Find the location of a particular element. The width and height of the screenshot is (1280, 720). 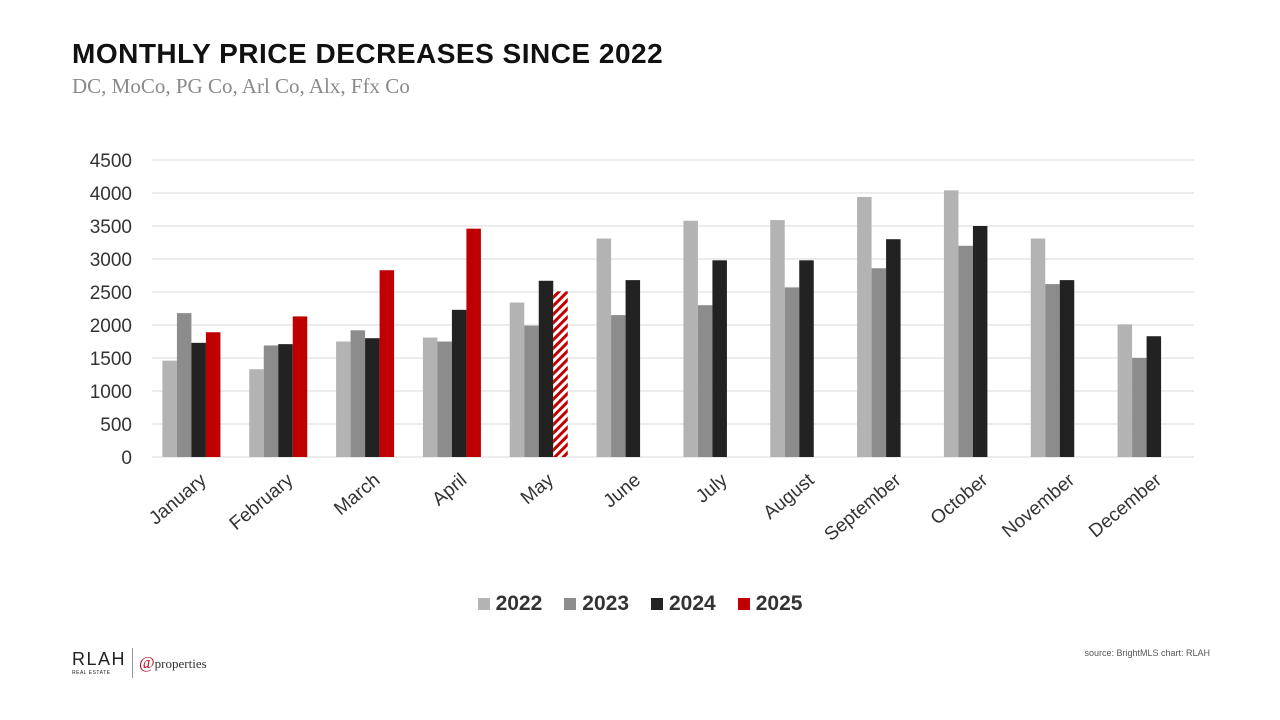

logo-subtext: REAL ESTATE is located at coordinates (91, 673).